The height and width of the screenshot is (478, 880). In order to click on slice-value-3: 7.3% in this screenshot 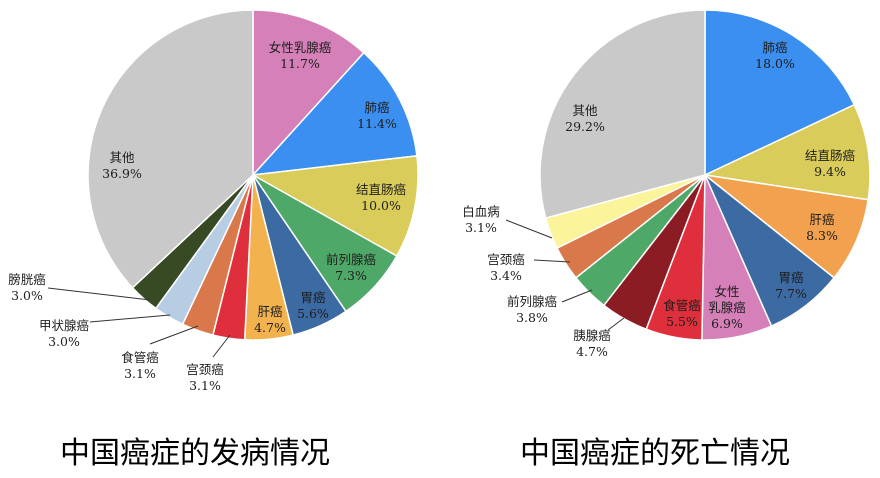, I will do `click(351, 275)`.